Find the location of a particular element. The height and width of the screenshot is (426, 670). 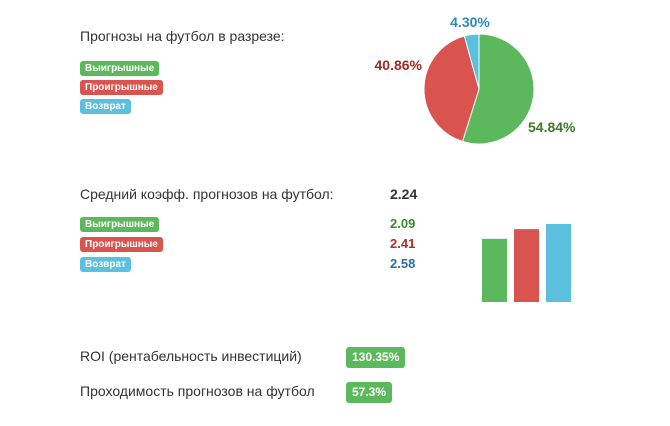

odds-section-title: Средний коэфф. прогнозов на футбол: is located at coordinates (207, 194).